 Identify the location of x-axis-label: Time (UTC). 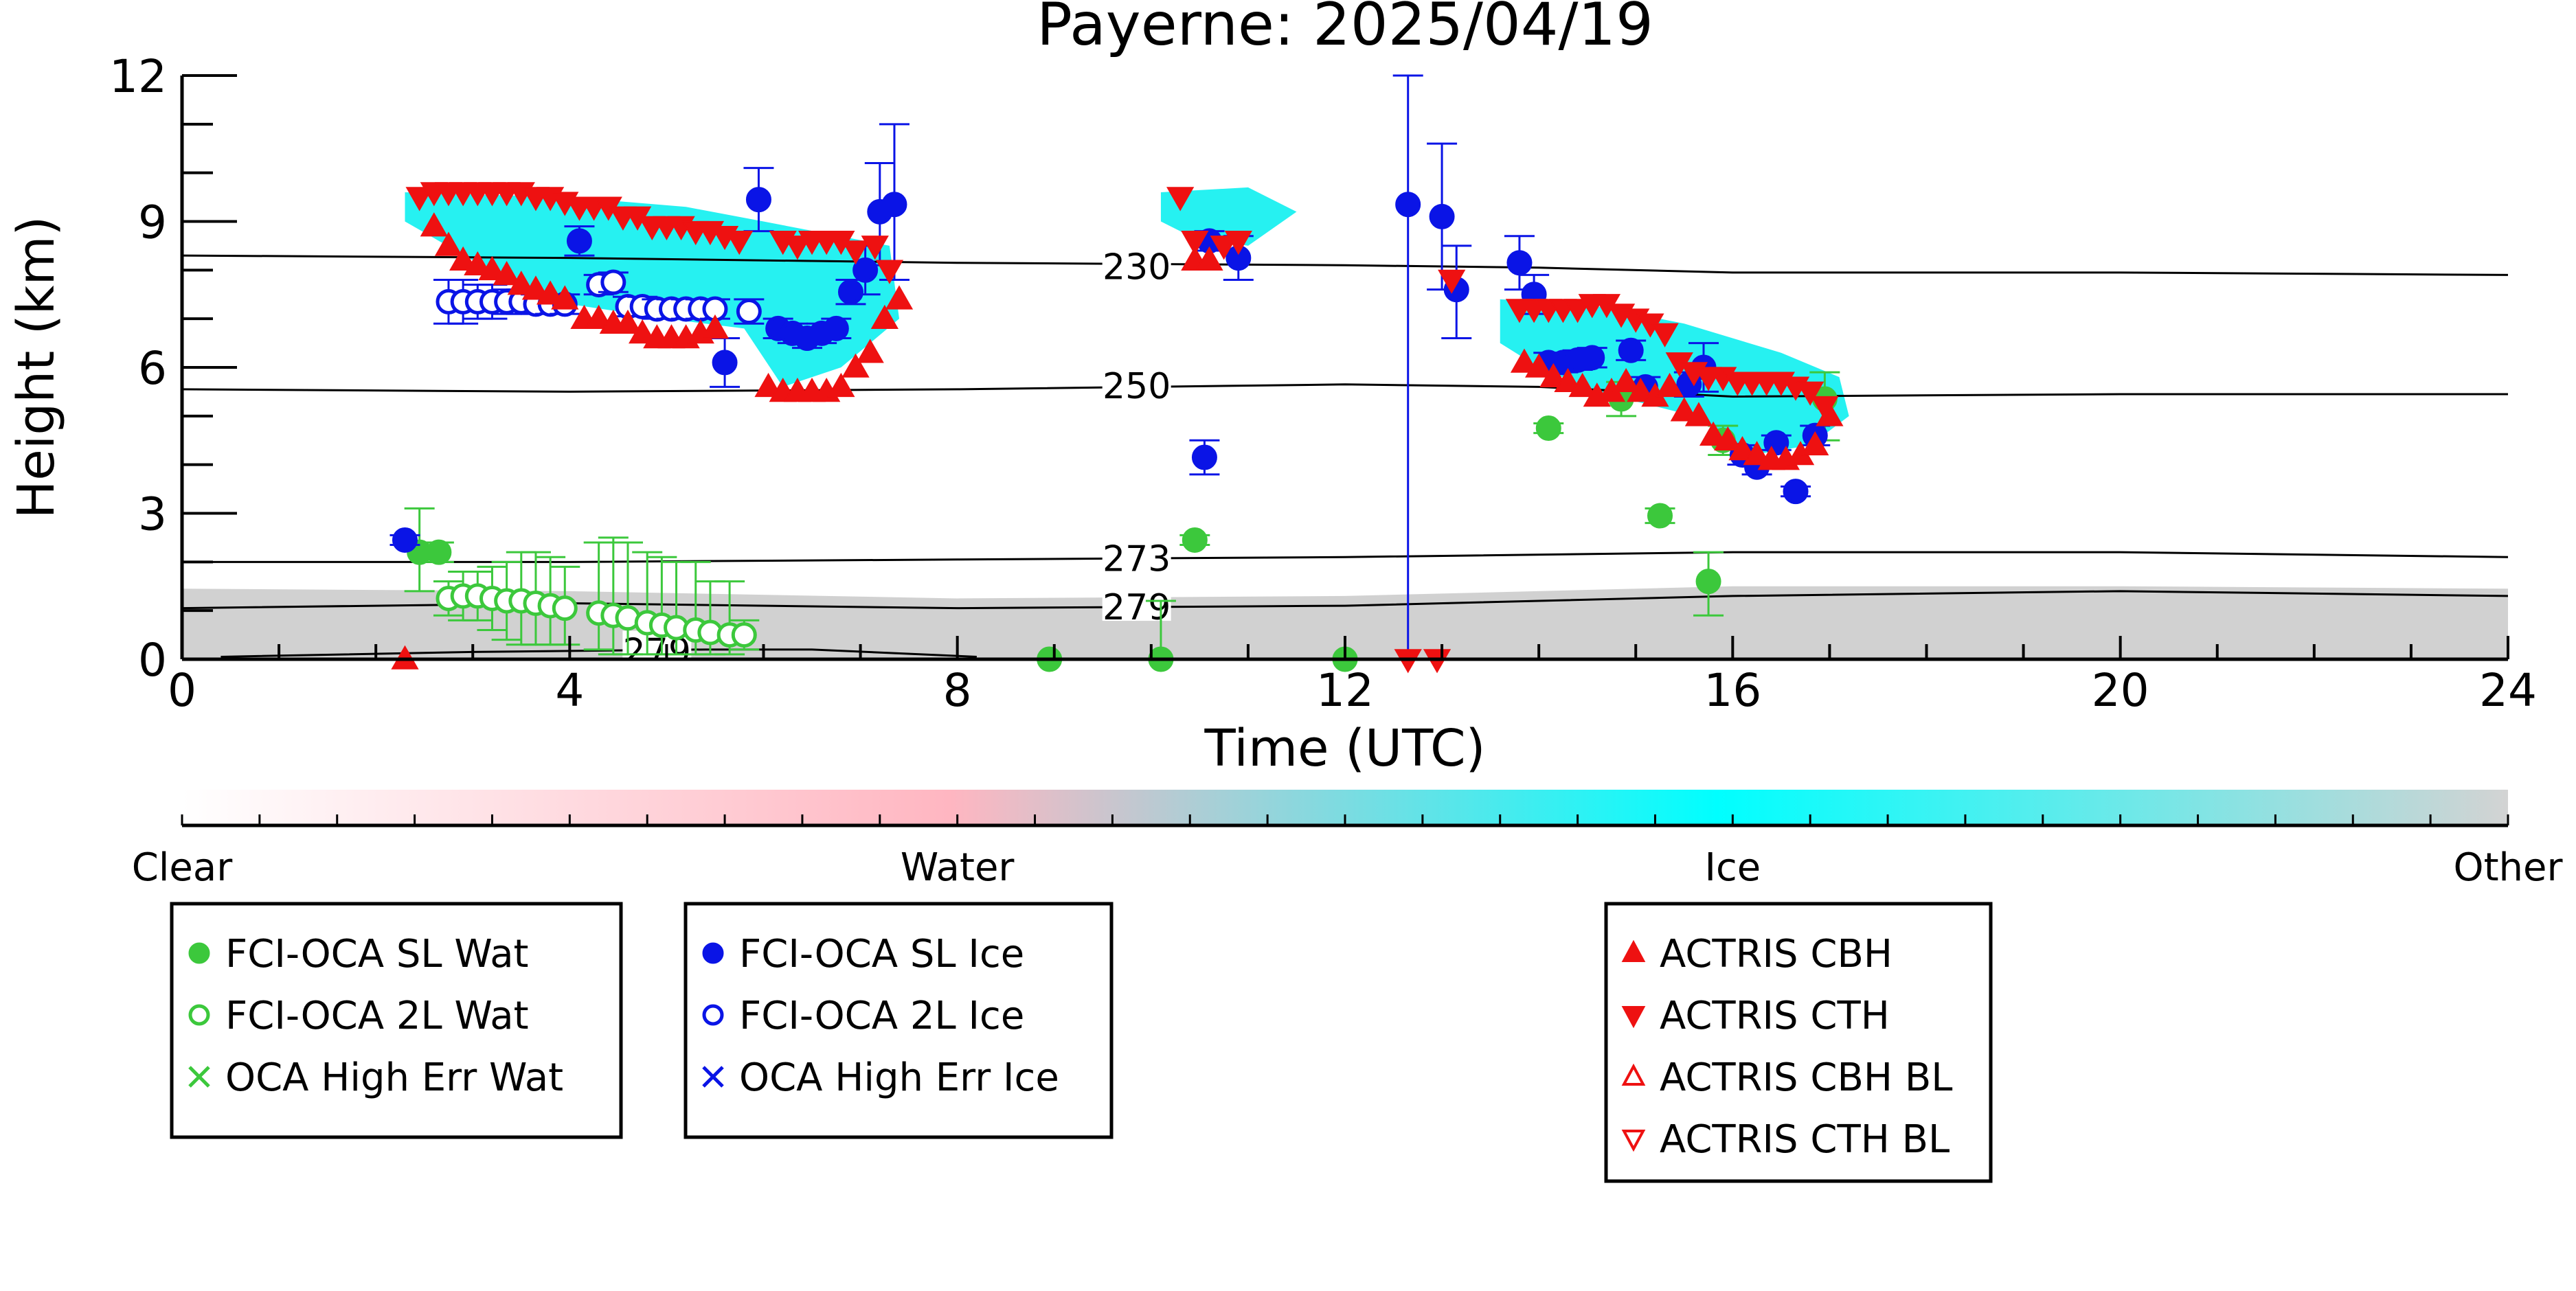
(1344, 748).